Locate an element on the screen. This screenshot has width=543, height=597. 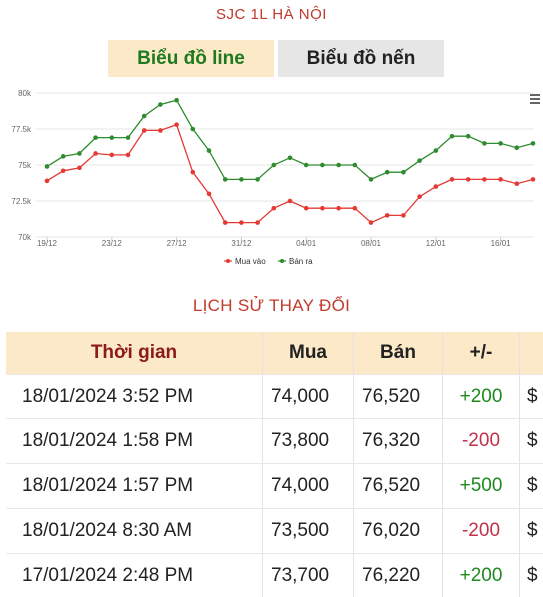
line-chart-button: Biểu đồ line is located at coordinates (191, 58).